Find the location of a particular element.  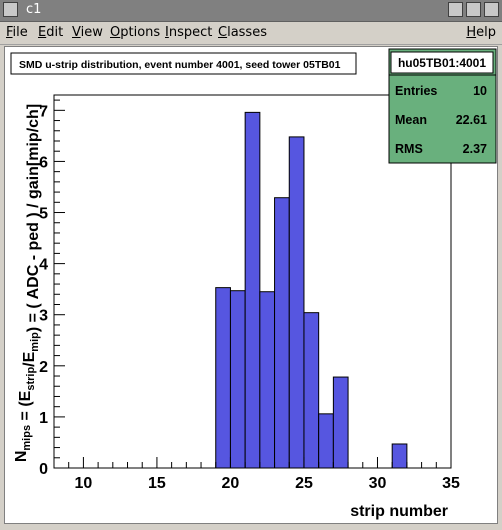

y-tick-label: 5 is located at coordinates (43, 214).